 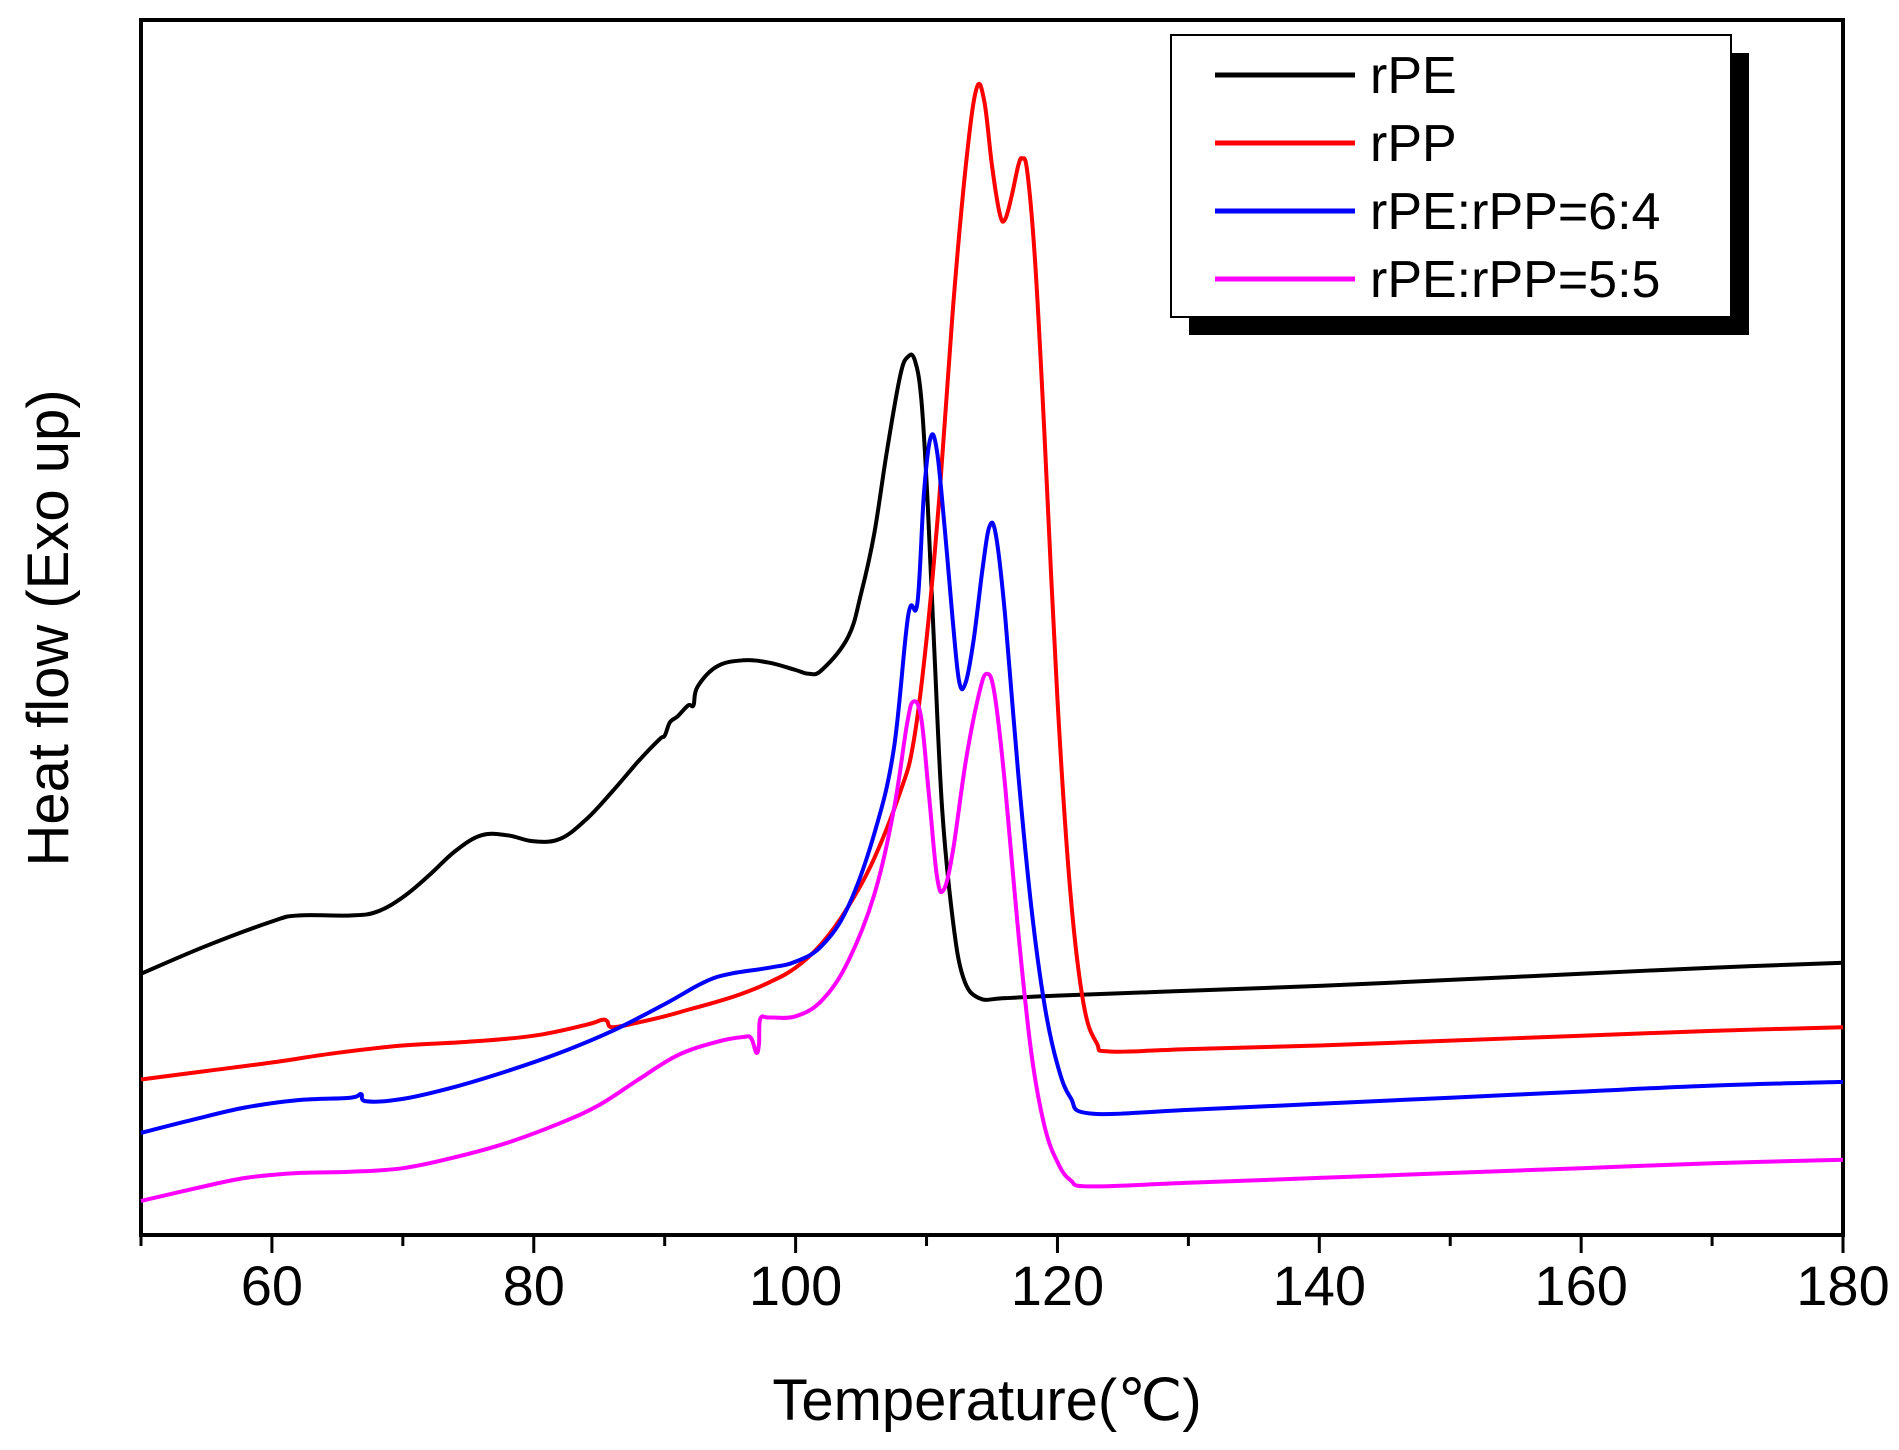 I want to click on x-tick-label-100: 100, so click(x=795, y=1285).